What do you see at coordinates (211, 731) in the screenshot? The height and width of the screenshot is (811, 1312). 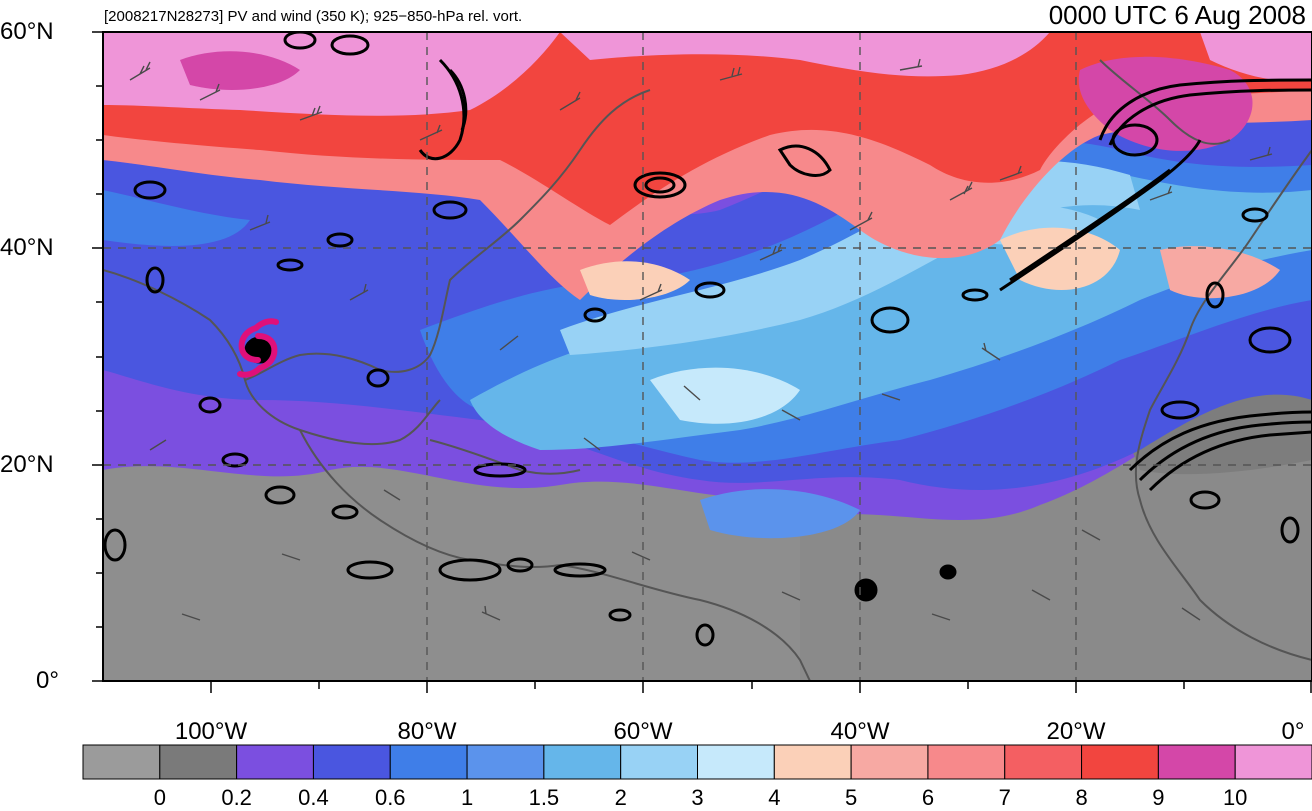 I see `lon-label-100w: 100°W` at bounding box center [211, 731].